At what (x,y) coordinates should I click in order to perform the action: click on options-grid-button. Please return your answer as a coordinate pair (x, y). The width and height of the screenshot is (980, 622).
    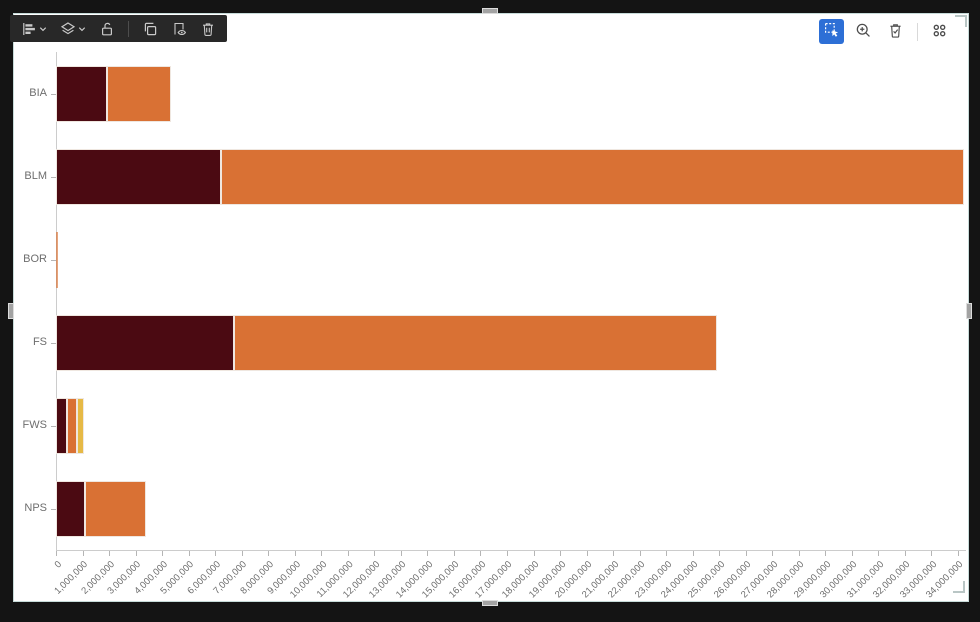
    Looking at the image, I should click on (939, 31).